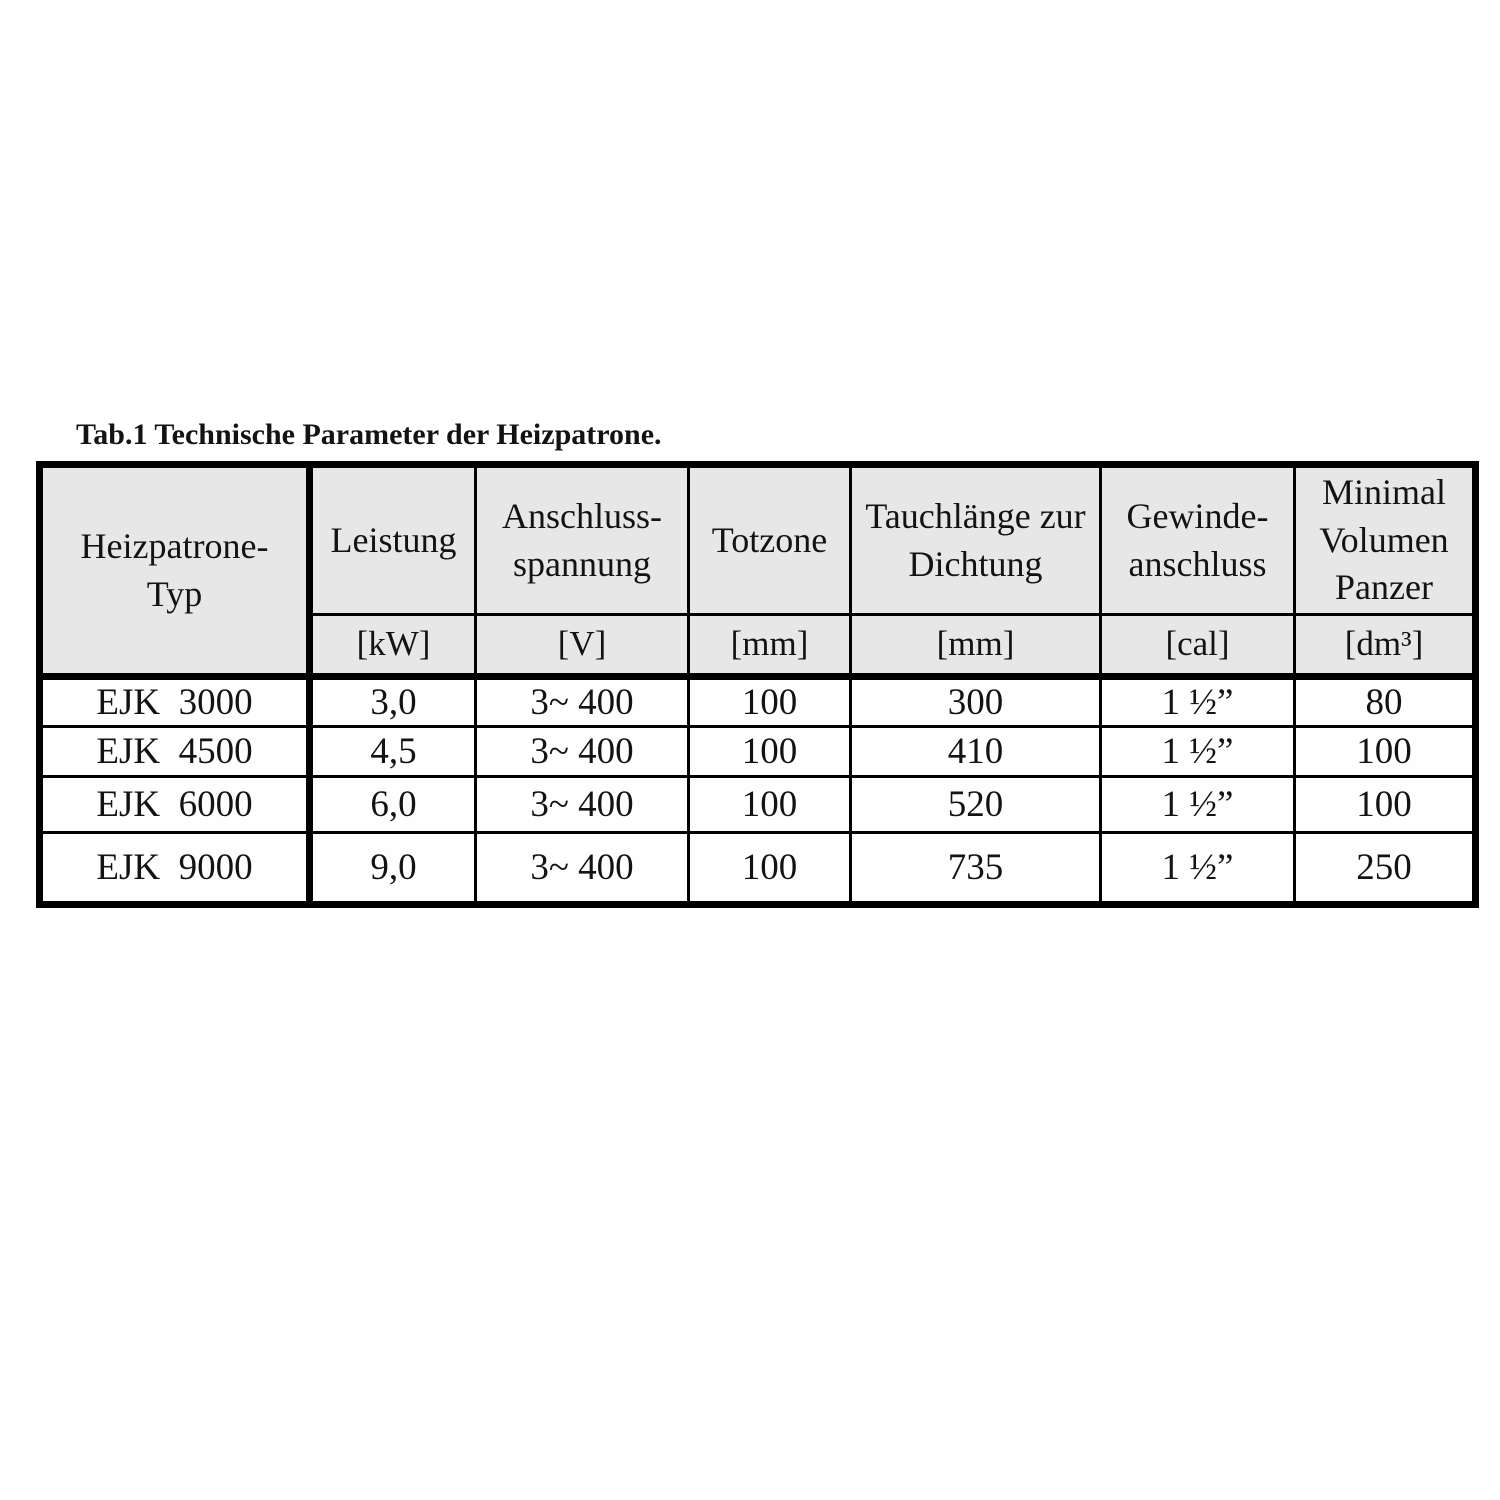  What do you see at coordinates (392, 751) in the screenshot?
I see `cell-leistung: 4,5` at bounding box center [392, 751].